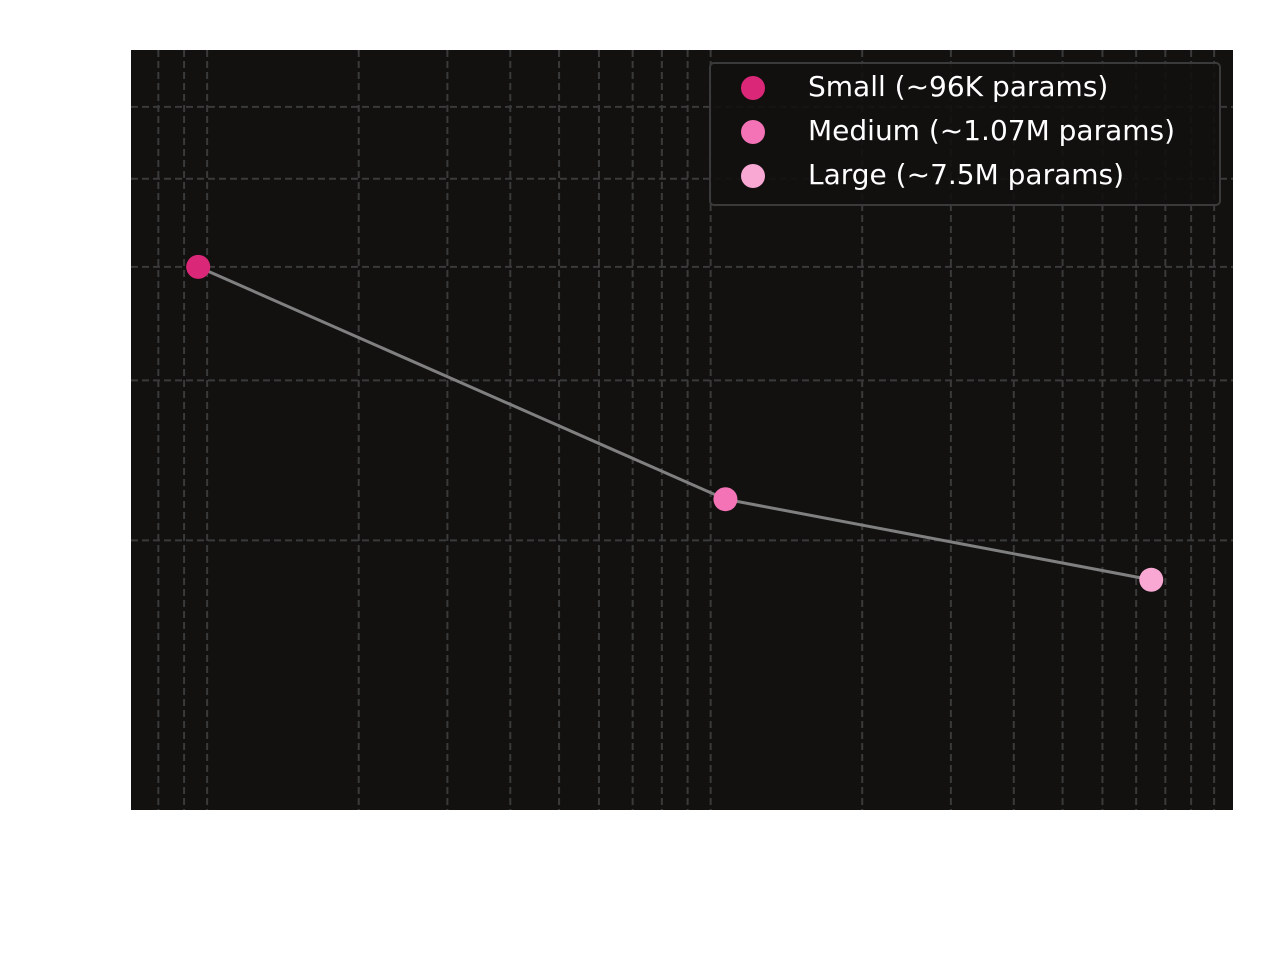  Describe the element at coordinates (966, 174) in the screenshot. I see `legend-label: Large (~7.5M params)` at that location.